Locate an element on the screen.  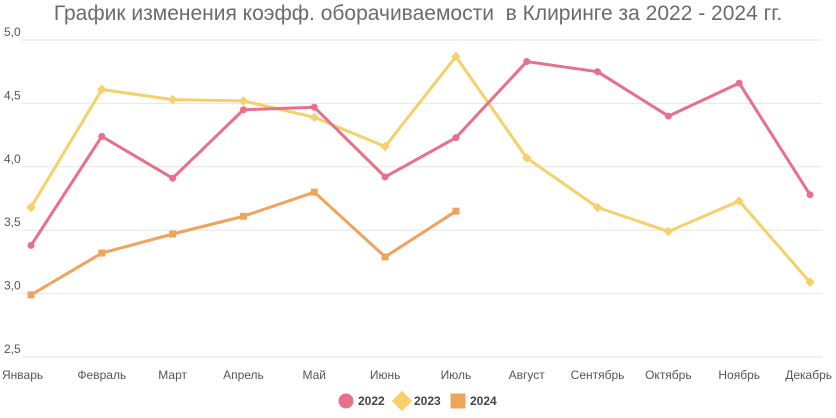
x-tick-label: Декабрь is located at coordinates (808, 375).